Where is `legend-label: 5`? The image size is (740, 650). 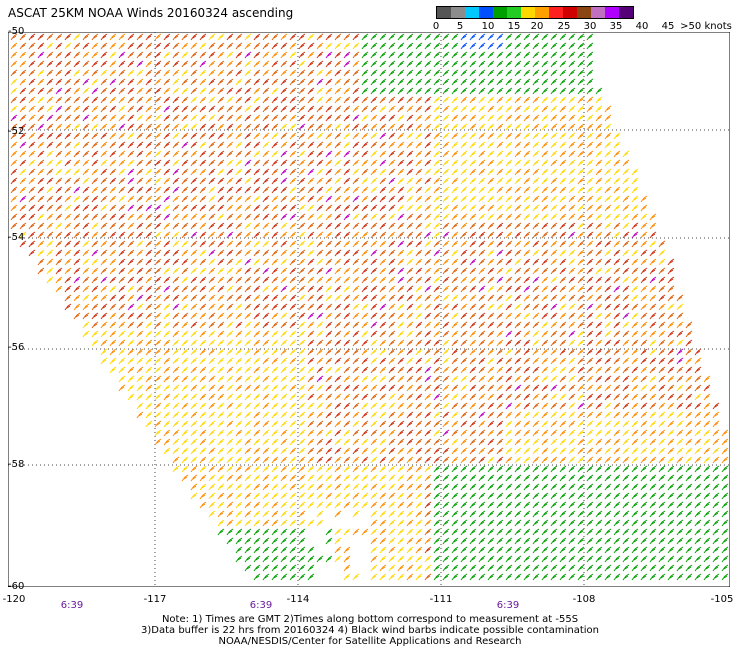
legend-label: 5 is located at coordinates (460, 26).